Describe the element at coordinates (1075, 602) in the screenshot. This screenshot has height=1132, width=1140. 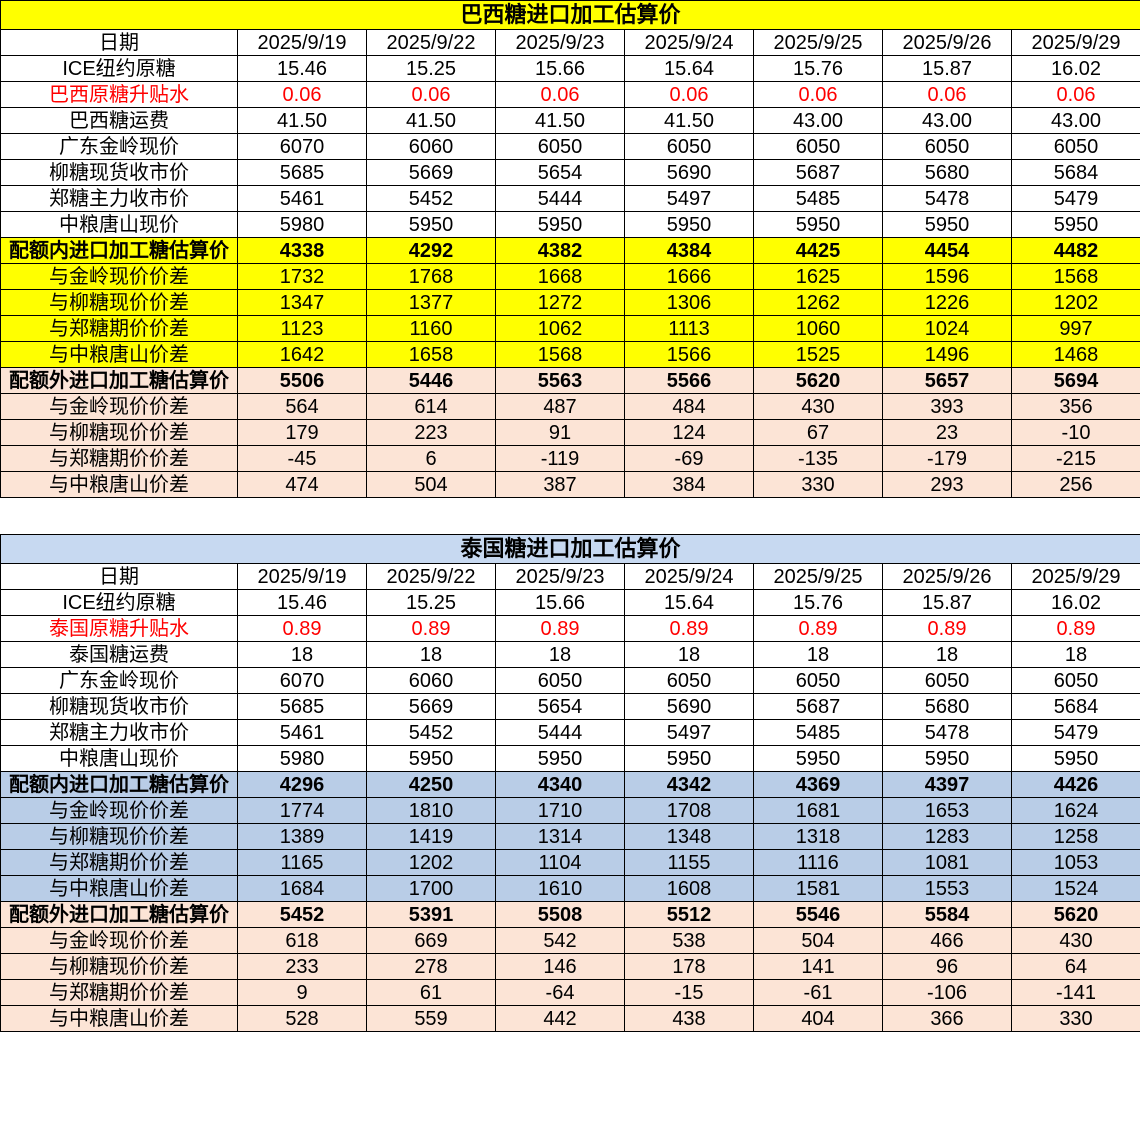
I see `value-cell: 16.02` at that location.